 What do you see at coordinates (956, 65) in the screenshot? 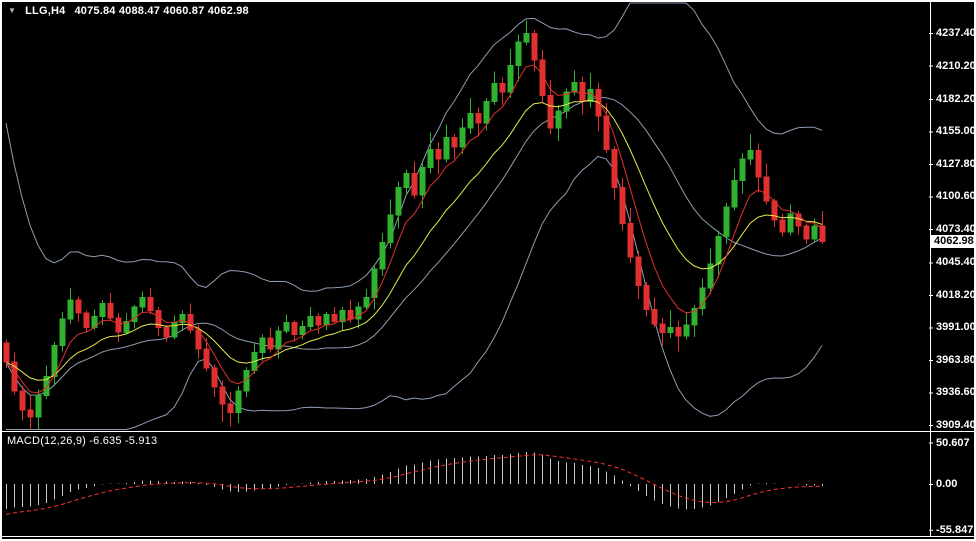
I see `price-tick-label: 4210.20` at bounding box center [956, 65].